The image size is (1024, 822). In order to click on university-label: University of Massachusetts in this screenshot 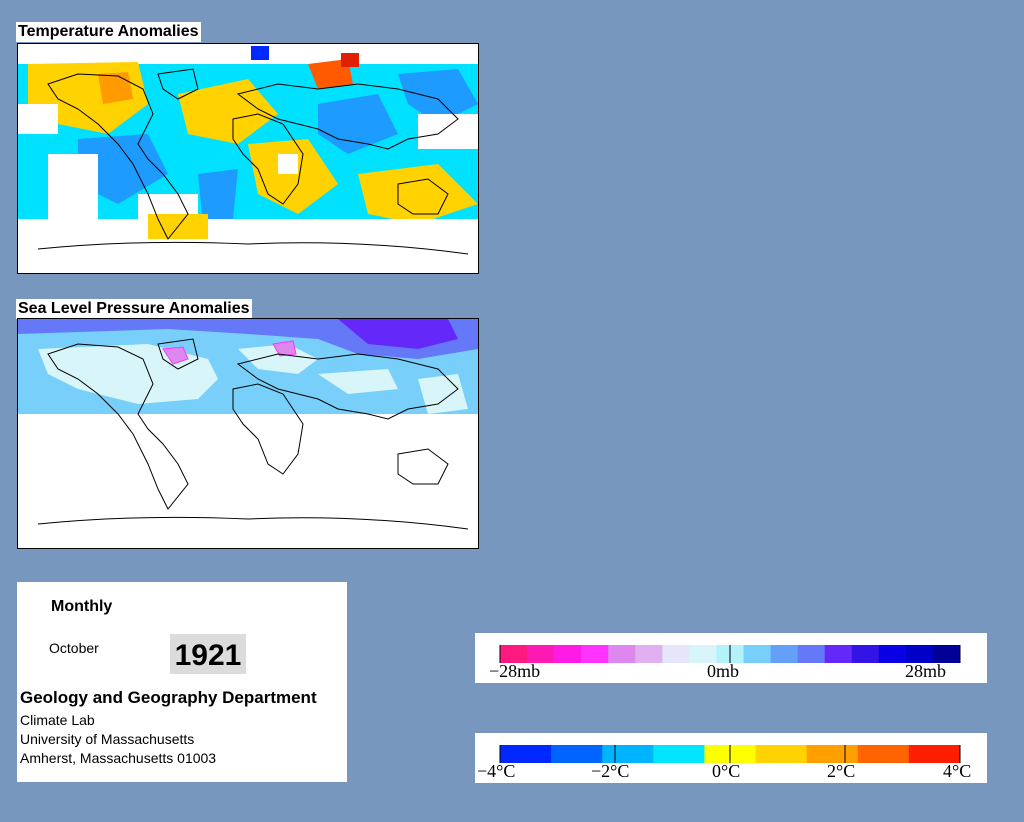, I will do `click(107, 739)`.